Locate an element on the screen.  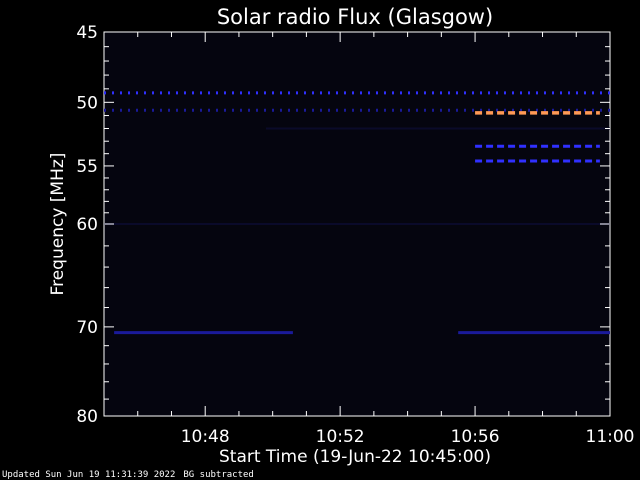
updated-timestamp: Updated Sun Jun 19 11:31:39 2022 is located at coordinates (89, 475).